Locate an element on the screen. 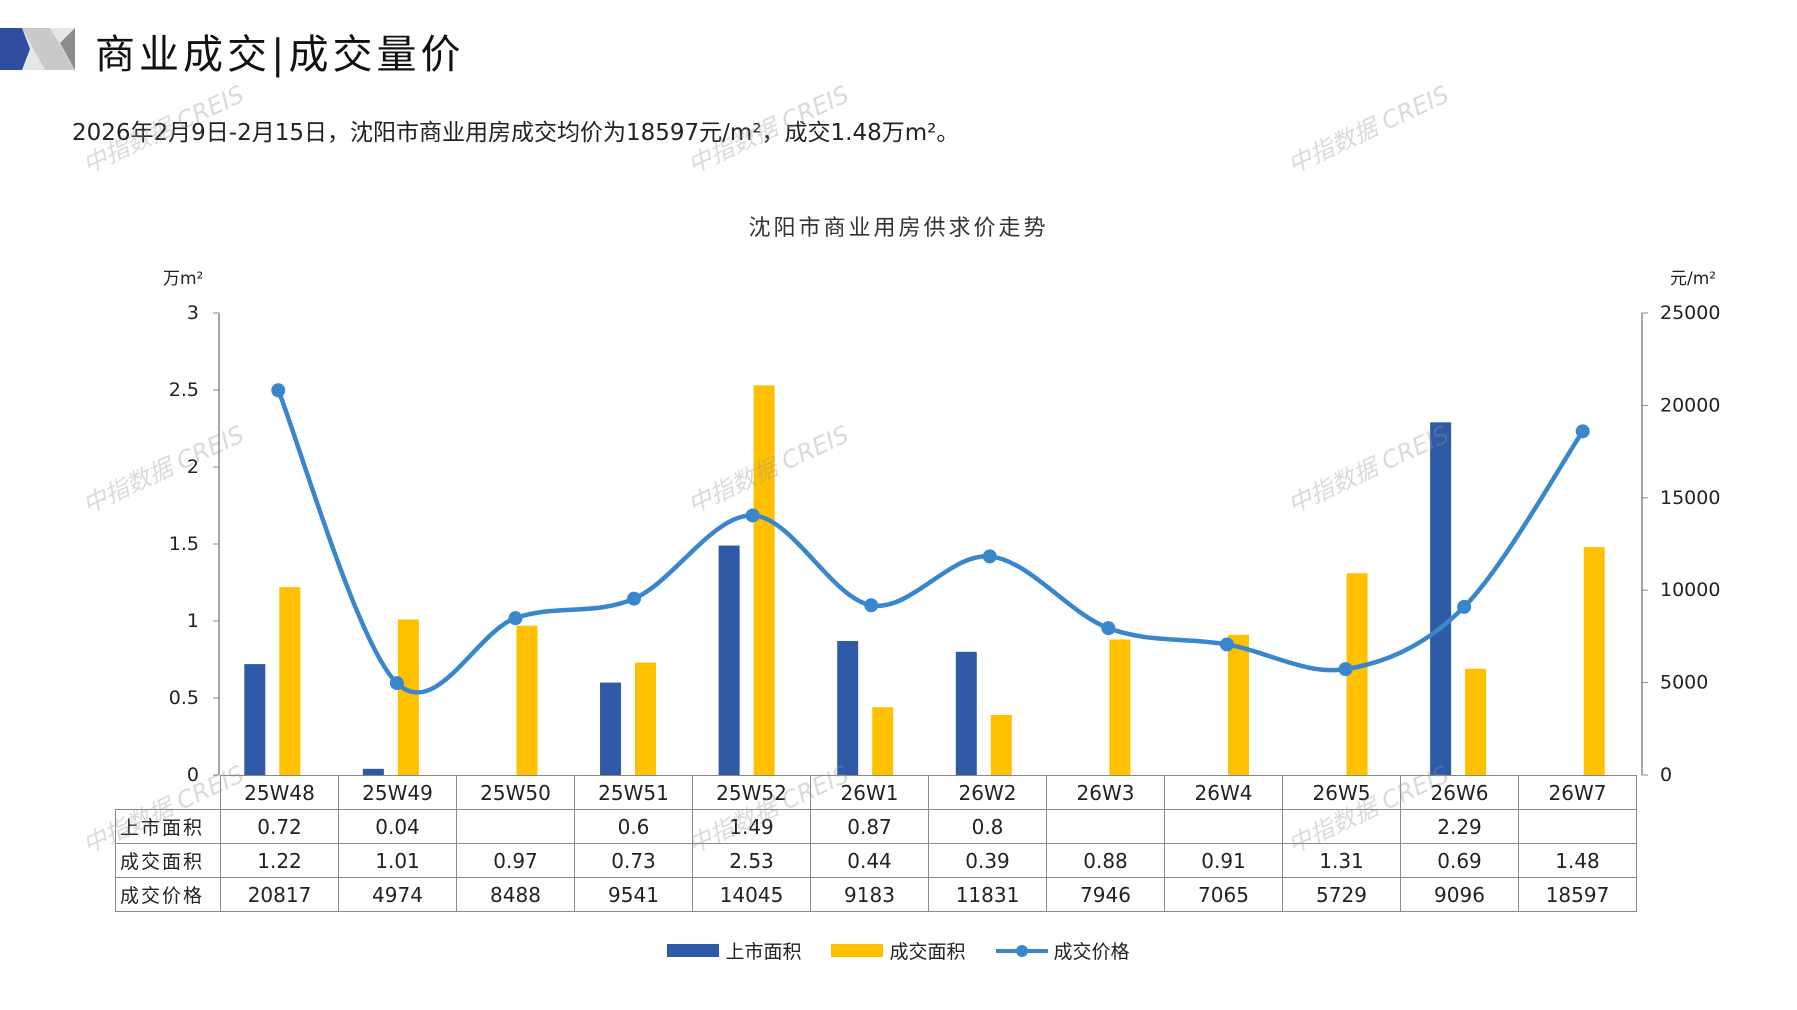 Image resolution: width=1797 pixels, height=1010 pixels. data-label: 1.31 is located at coordinates (1341, 860).